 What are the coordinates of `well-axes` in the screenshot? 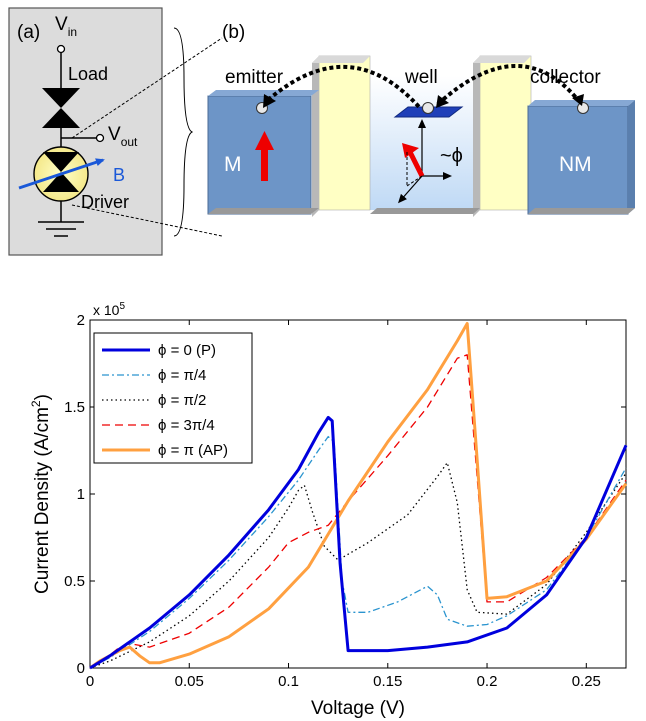 It's located at (425, 161).